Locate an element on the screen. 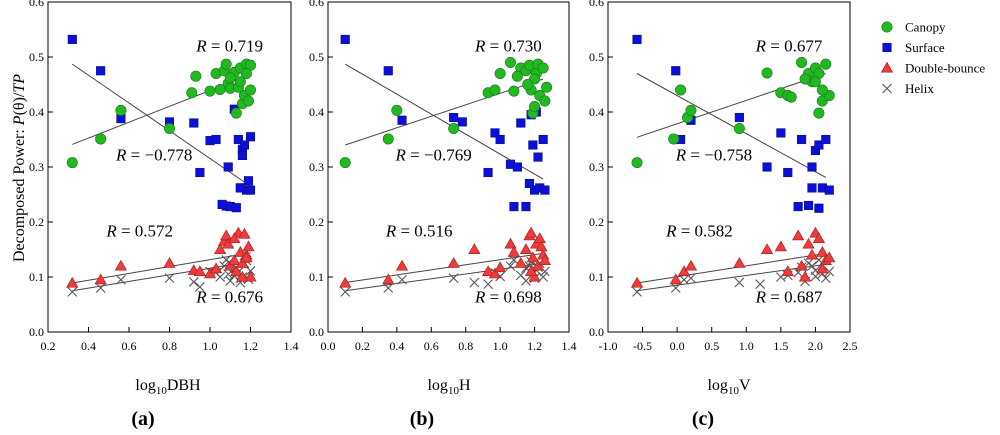 The image size is (1000, 435). r-label-canopy: R = 0.719 is located at coordinates (229, 46).